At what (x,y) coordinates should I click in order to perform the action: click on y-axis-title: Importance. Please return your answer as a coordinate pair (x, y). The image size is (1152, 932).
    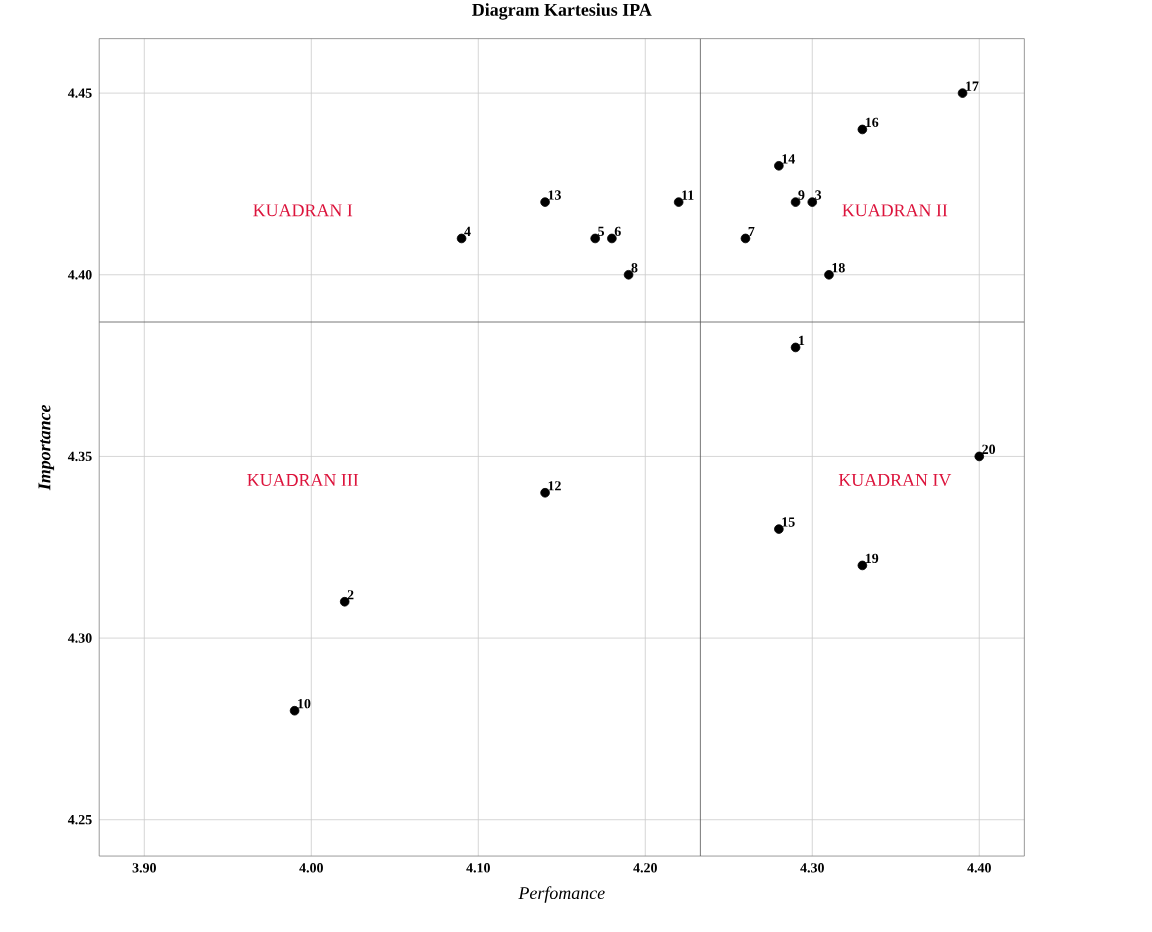
    Looking at the image, I should click on (46, 447).